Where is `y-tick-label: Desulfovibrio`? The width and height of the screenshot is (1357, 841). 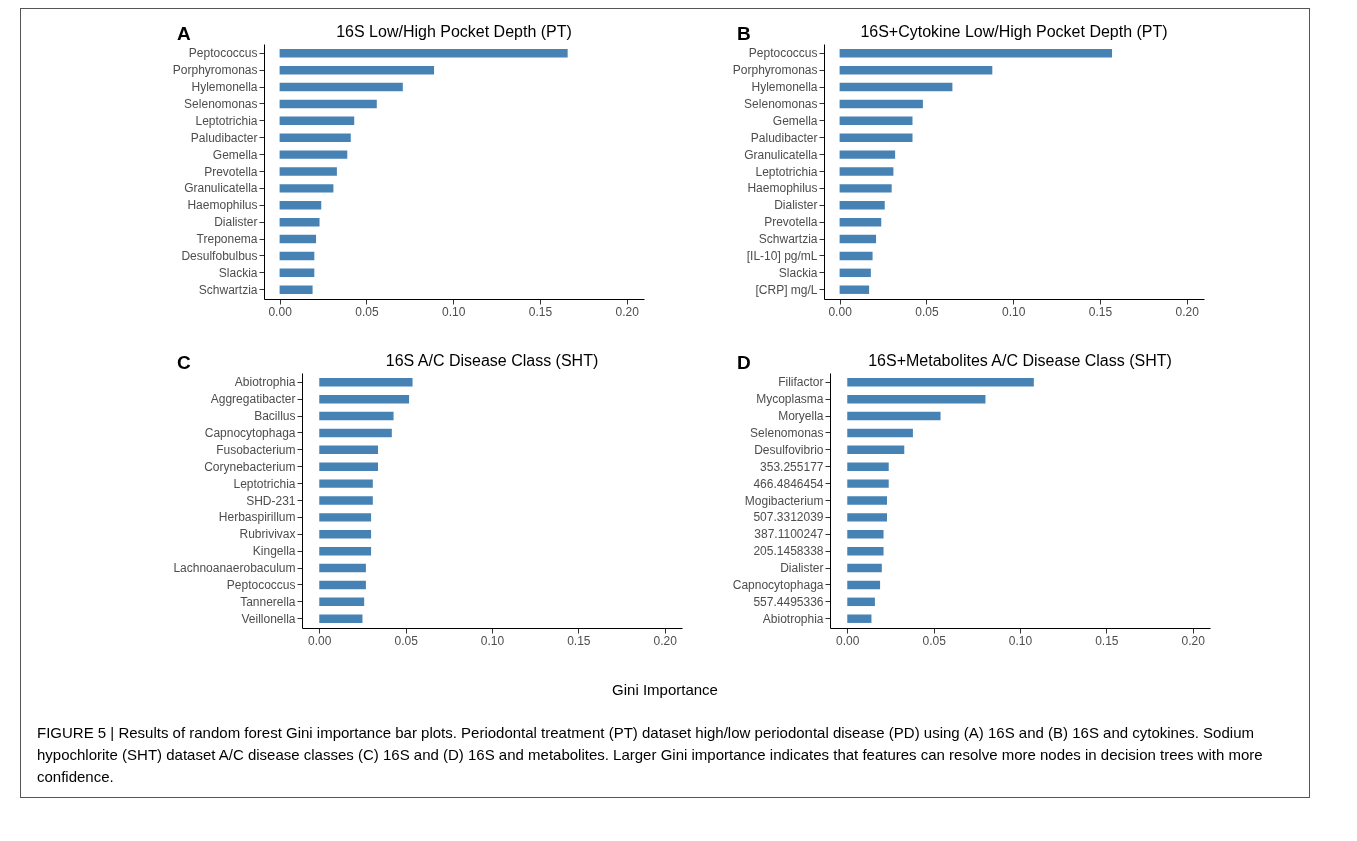 y-tick-label: Desulfovibrio is located at coordinates (789, 449).